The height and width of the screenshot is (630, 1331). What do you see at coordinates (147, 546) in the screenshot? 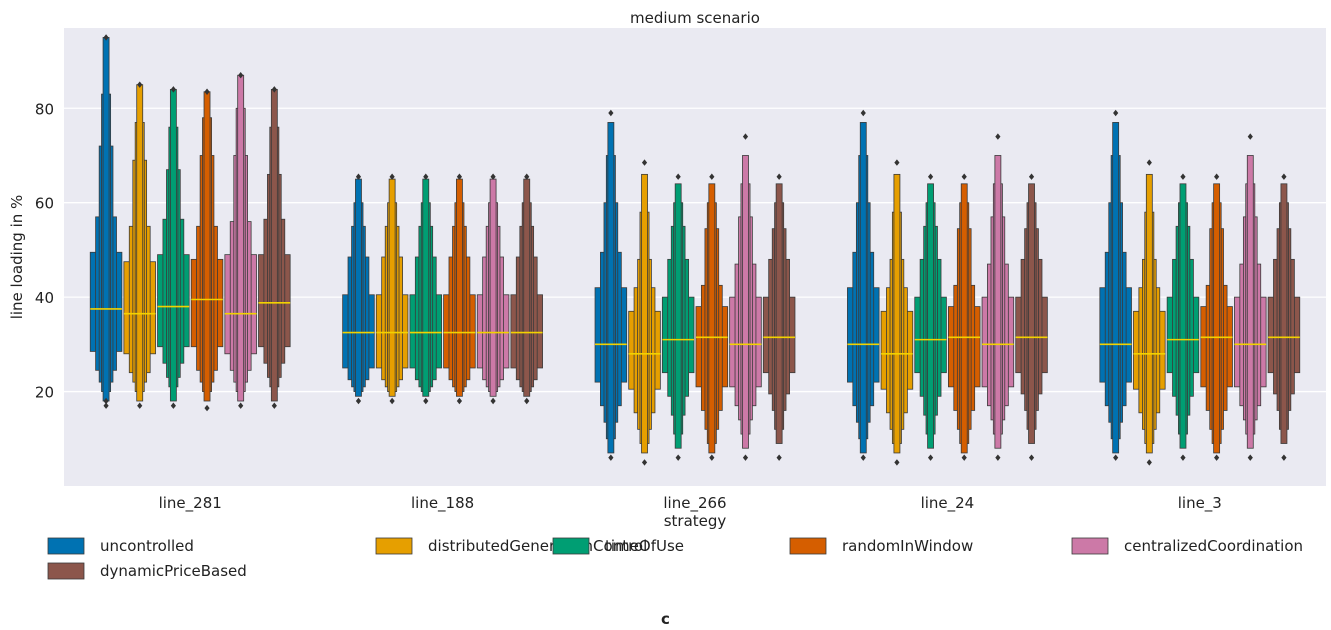
I see `legend-label: uncontrolled` at bounding box center [147, 546].